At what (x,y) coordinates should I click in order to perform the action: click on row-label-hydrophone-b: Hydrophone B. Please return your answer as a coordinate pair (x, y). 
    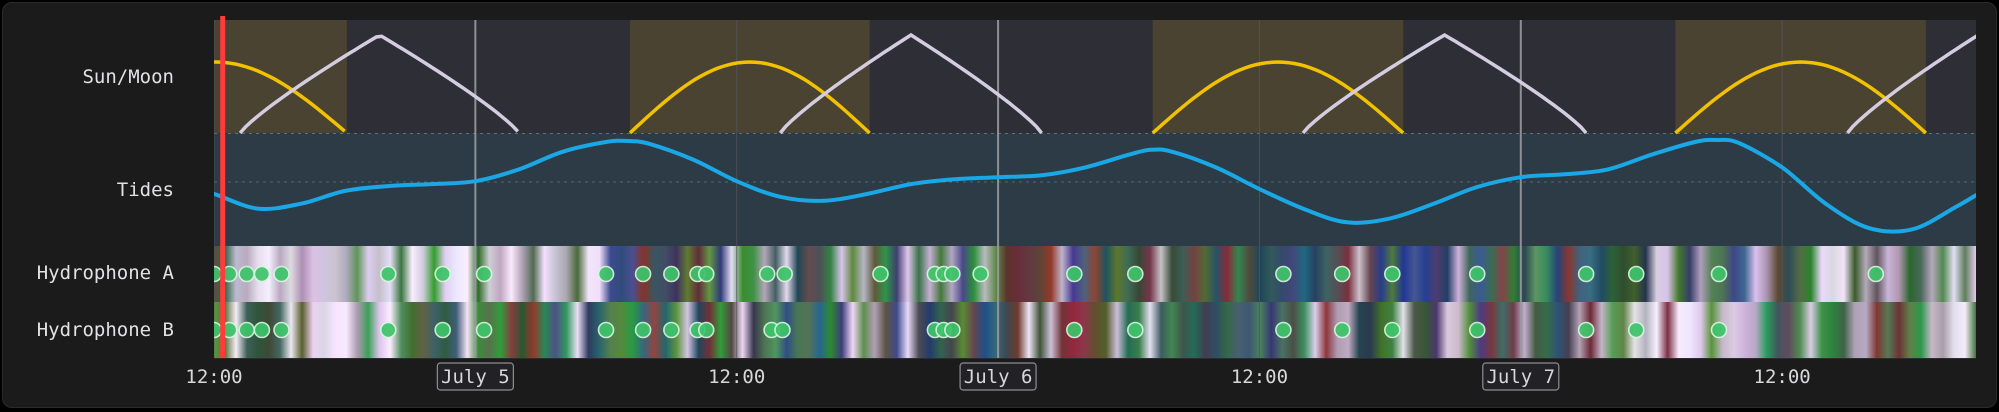
    Looking at the image, I should click on (105, 330).